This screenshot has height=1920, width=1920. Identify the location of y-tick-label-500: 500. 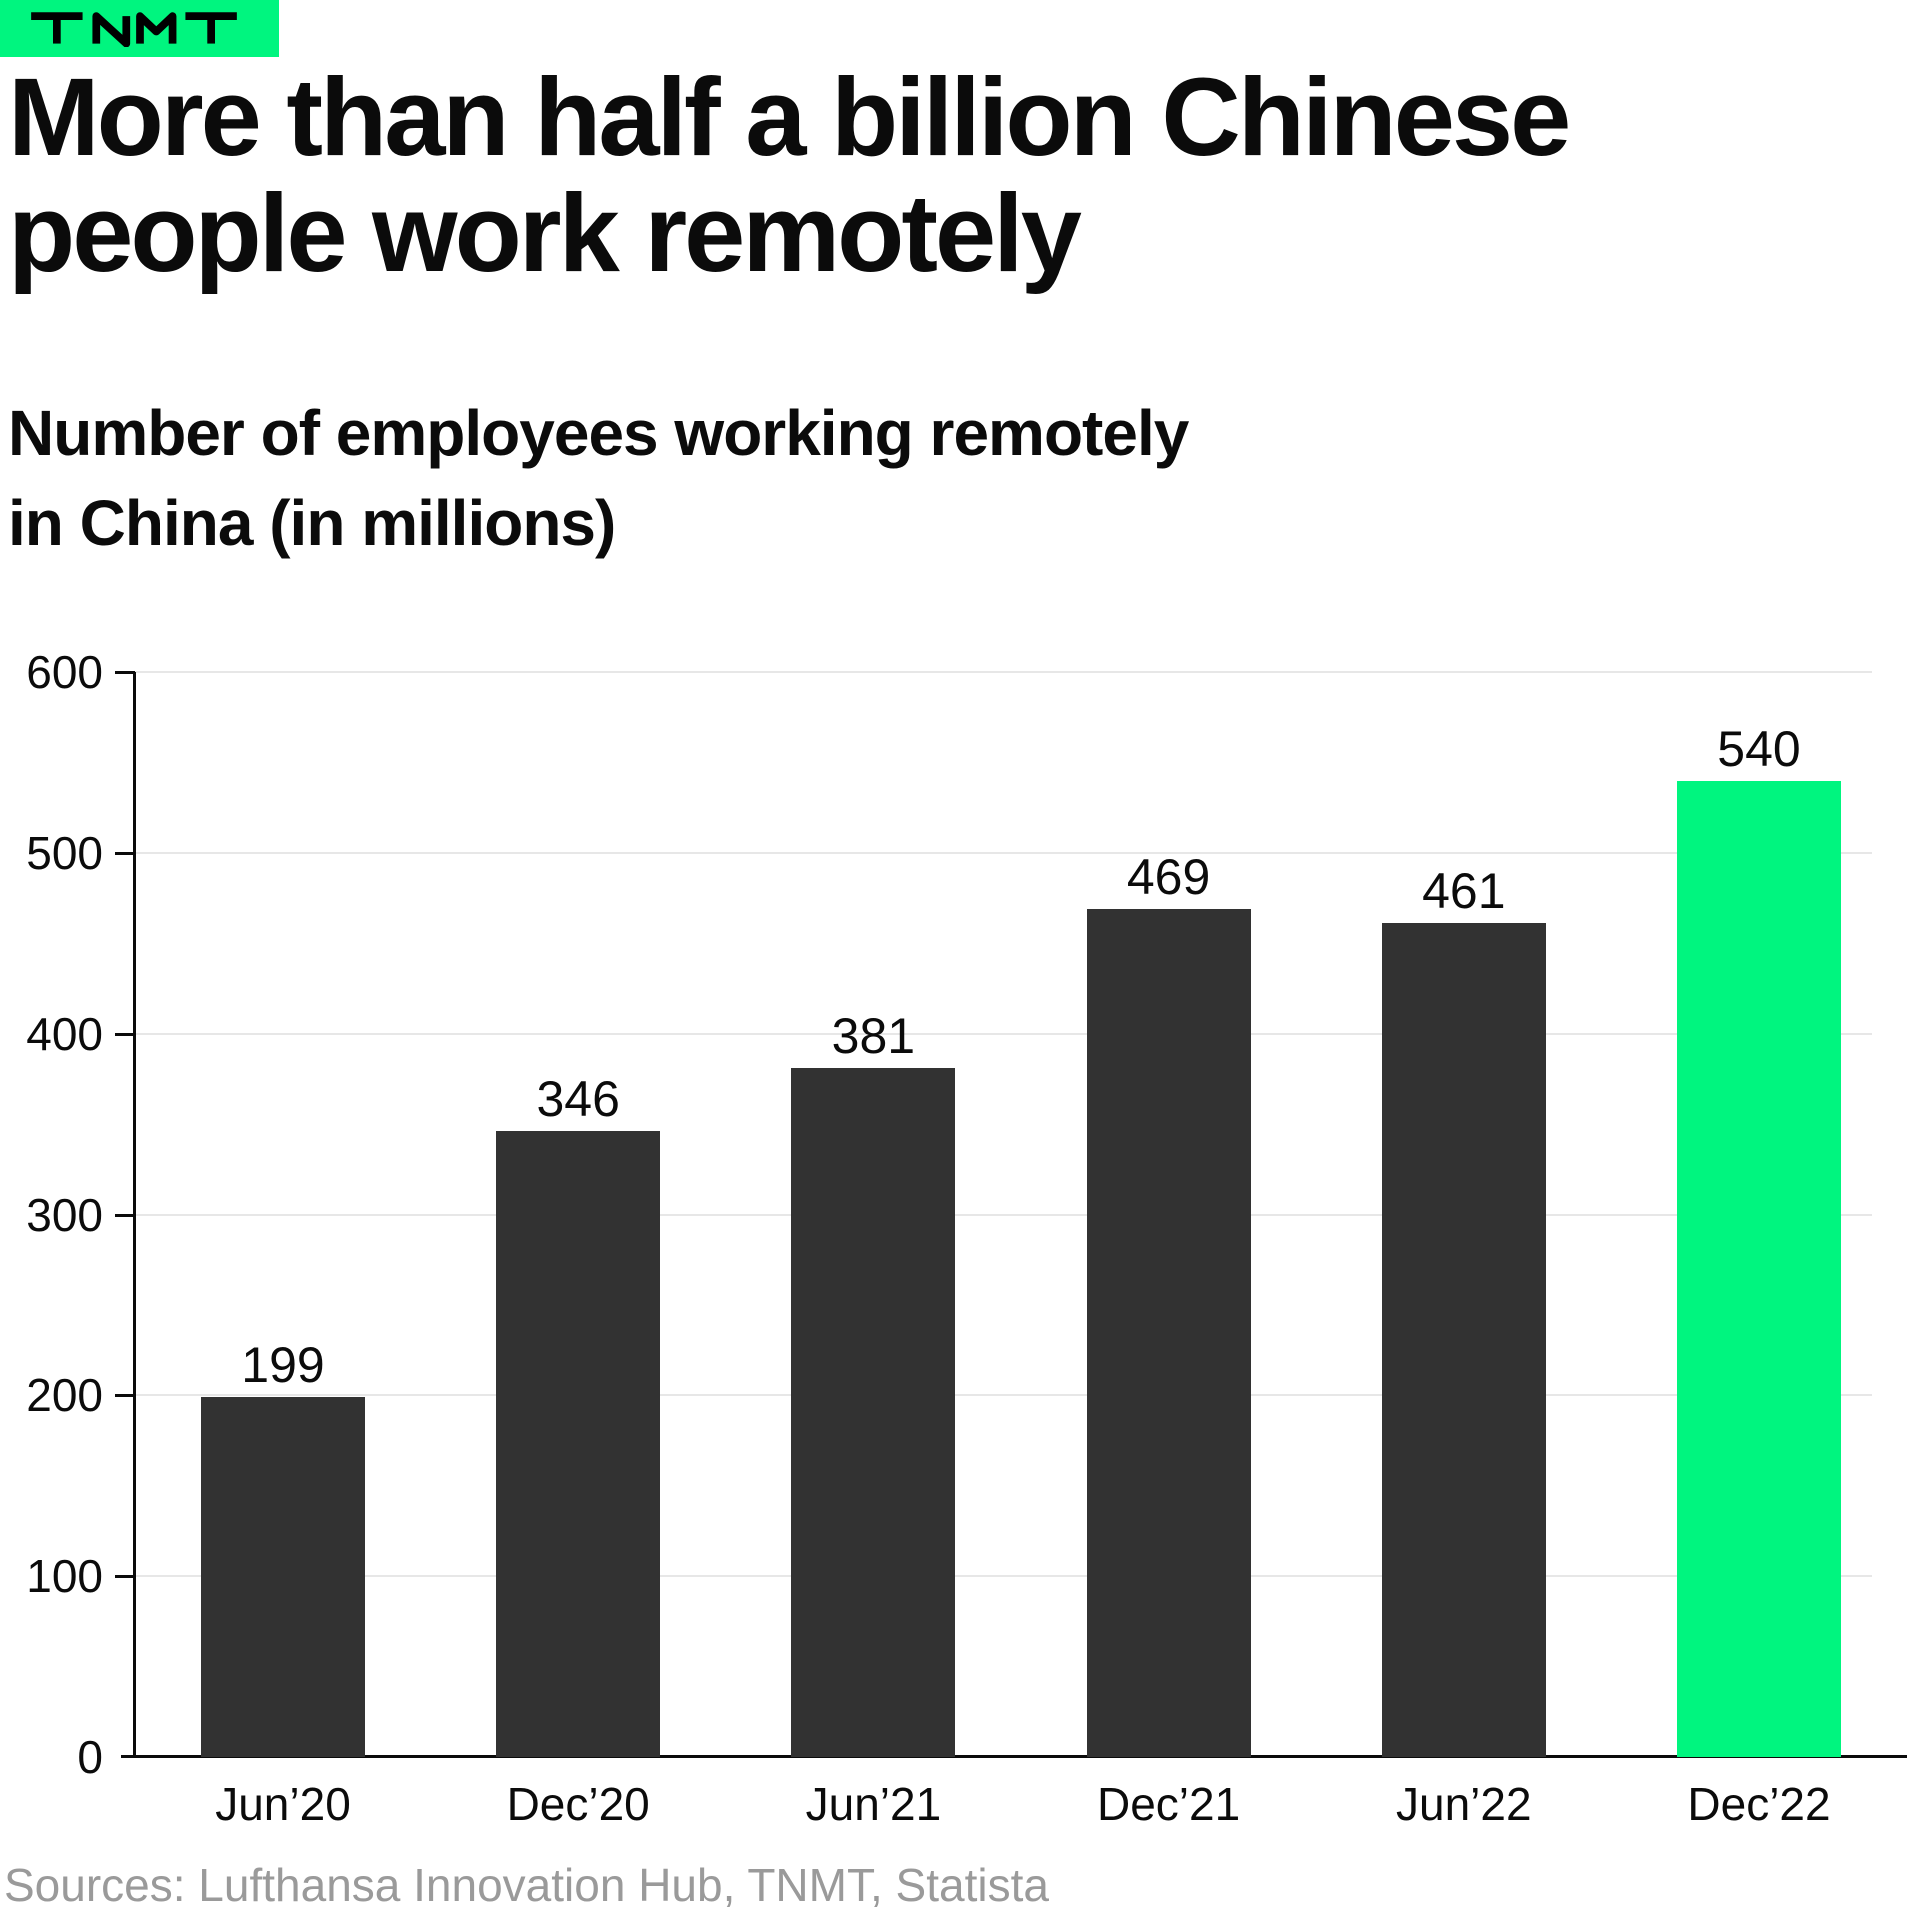
(64, 852).